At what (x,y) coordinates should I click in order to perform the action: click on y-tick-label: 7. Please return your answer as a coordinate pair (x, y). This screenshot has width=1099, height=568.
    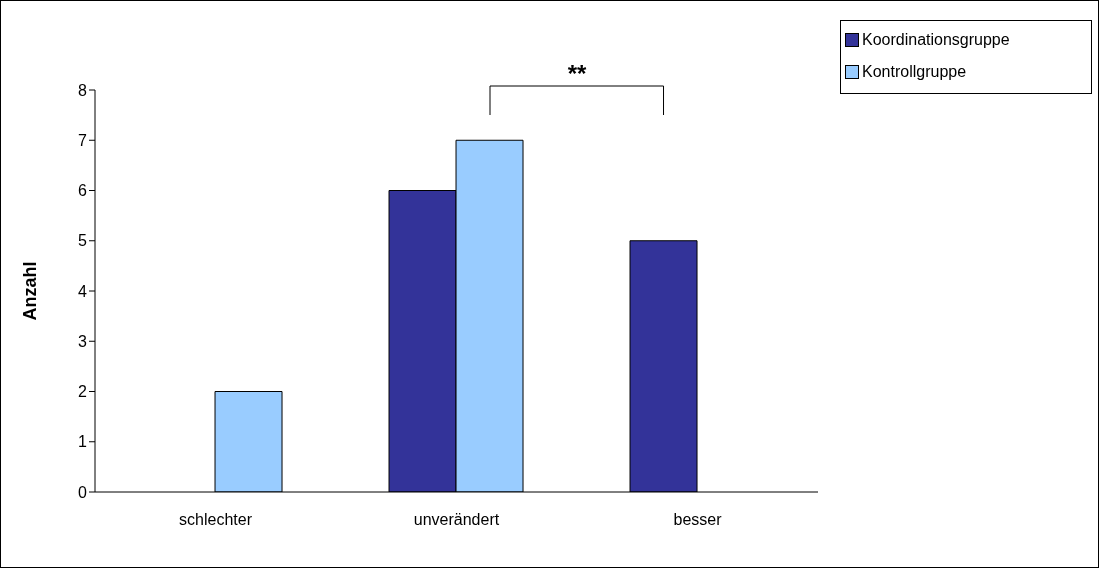
    Looking at the image, I should click on (83, 140).